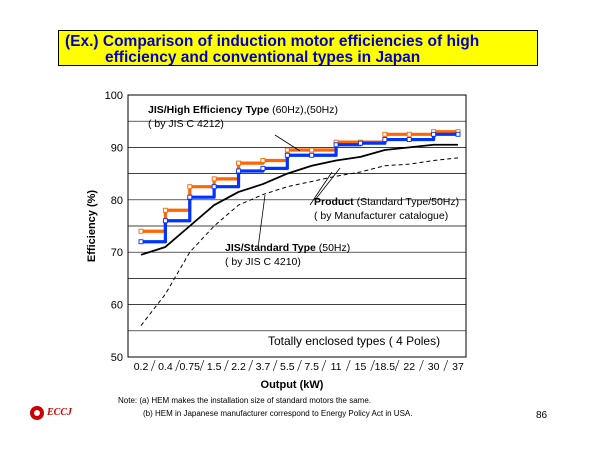 The image size is (600, 450). Describe the element at coordinates (117, 201) in the screenshot. I see `y-tick-label-80: 80` at that location.